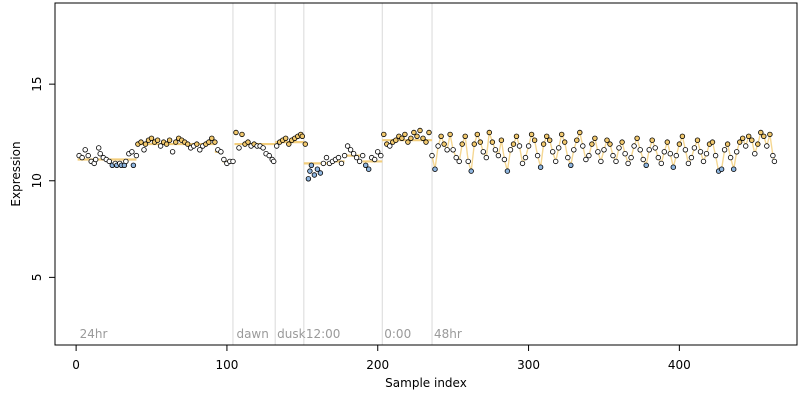  What do you see at coordinates (323, 334) in the screenshot?
I see `section-label-1200: 12:00` at bounding box center [323, 334].